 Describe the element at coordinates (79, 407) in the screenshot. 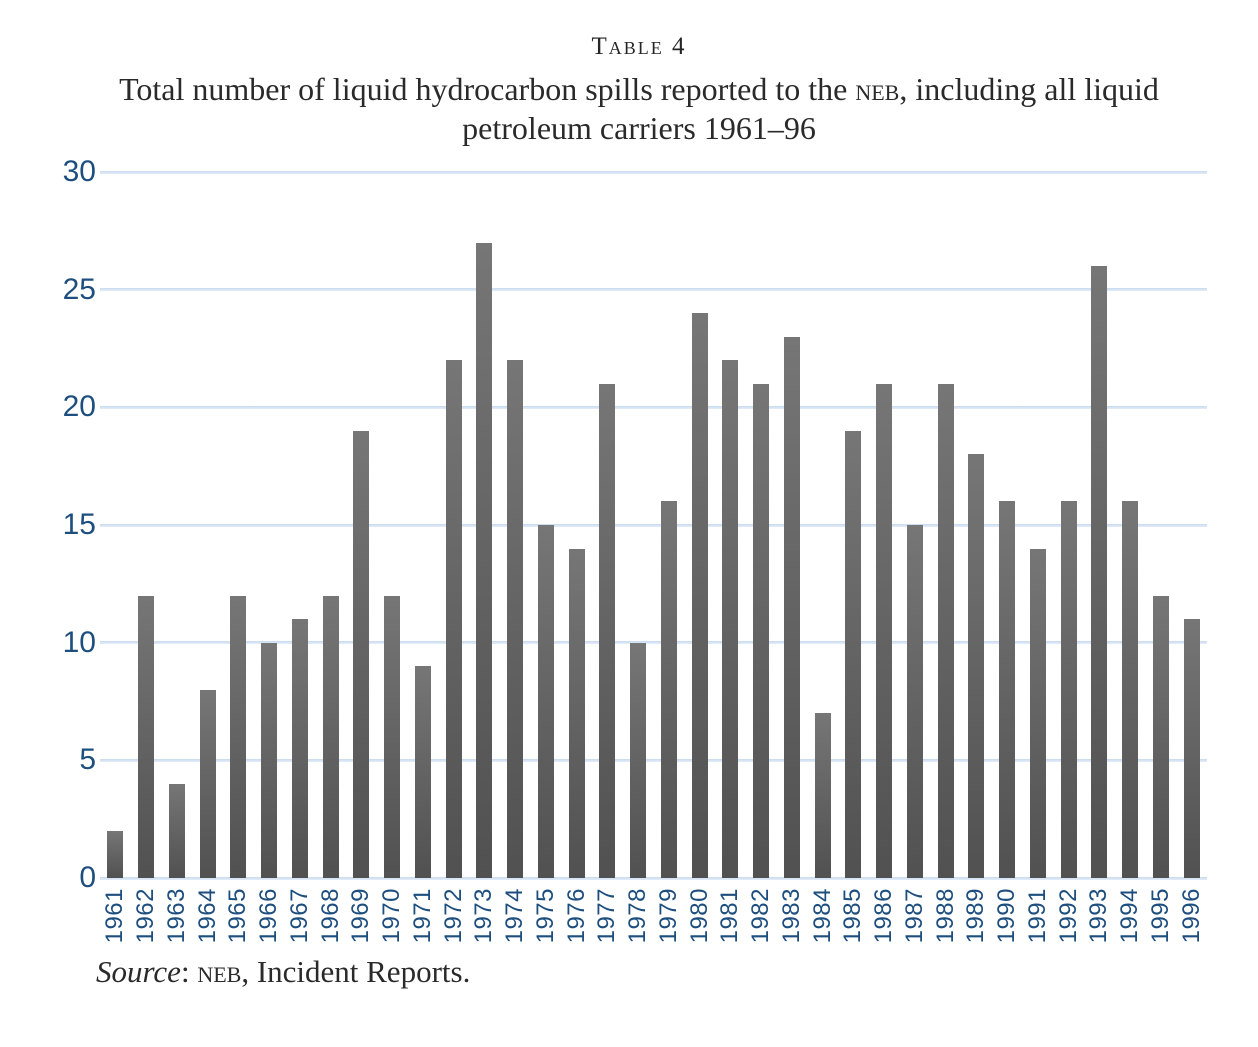

I see `y-tick-label-20: 20` at that location.